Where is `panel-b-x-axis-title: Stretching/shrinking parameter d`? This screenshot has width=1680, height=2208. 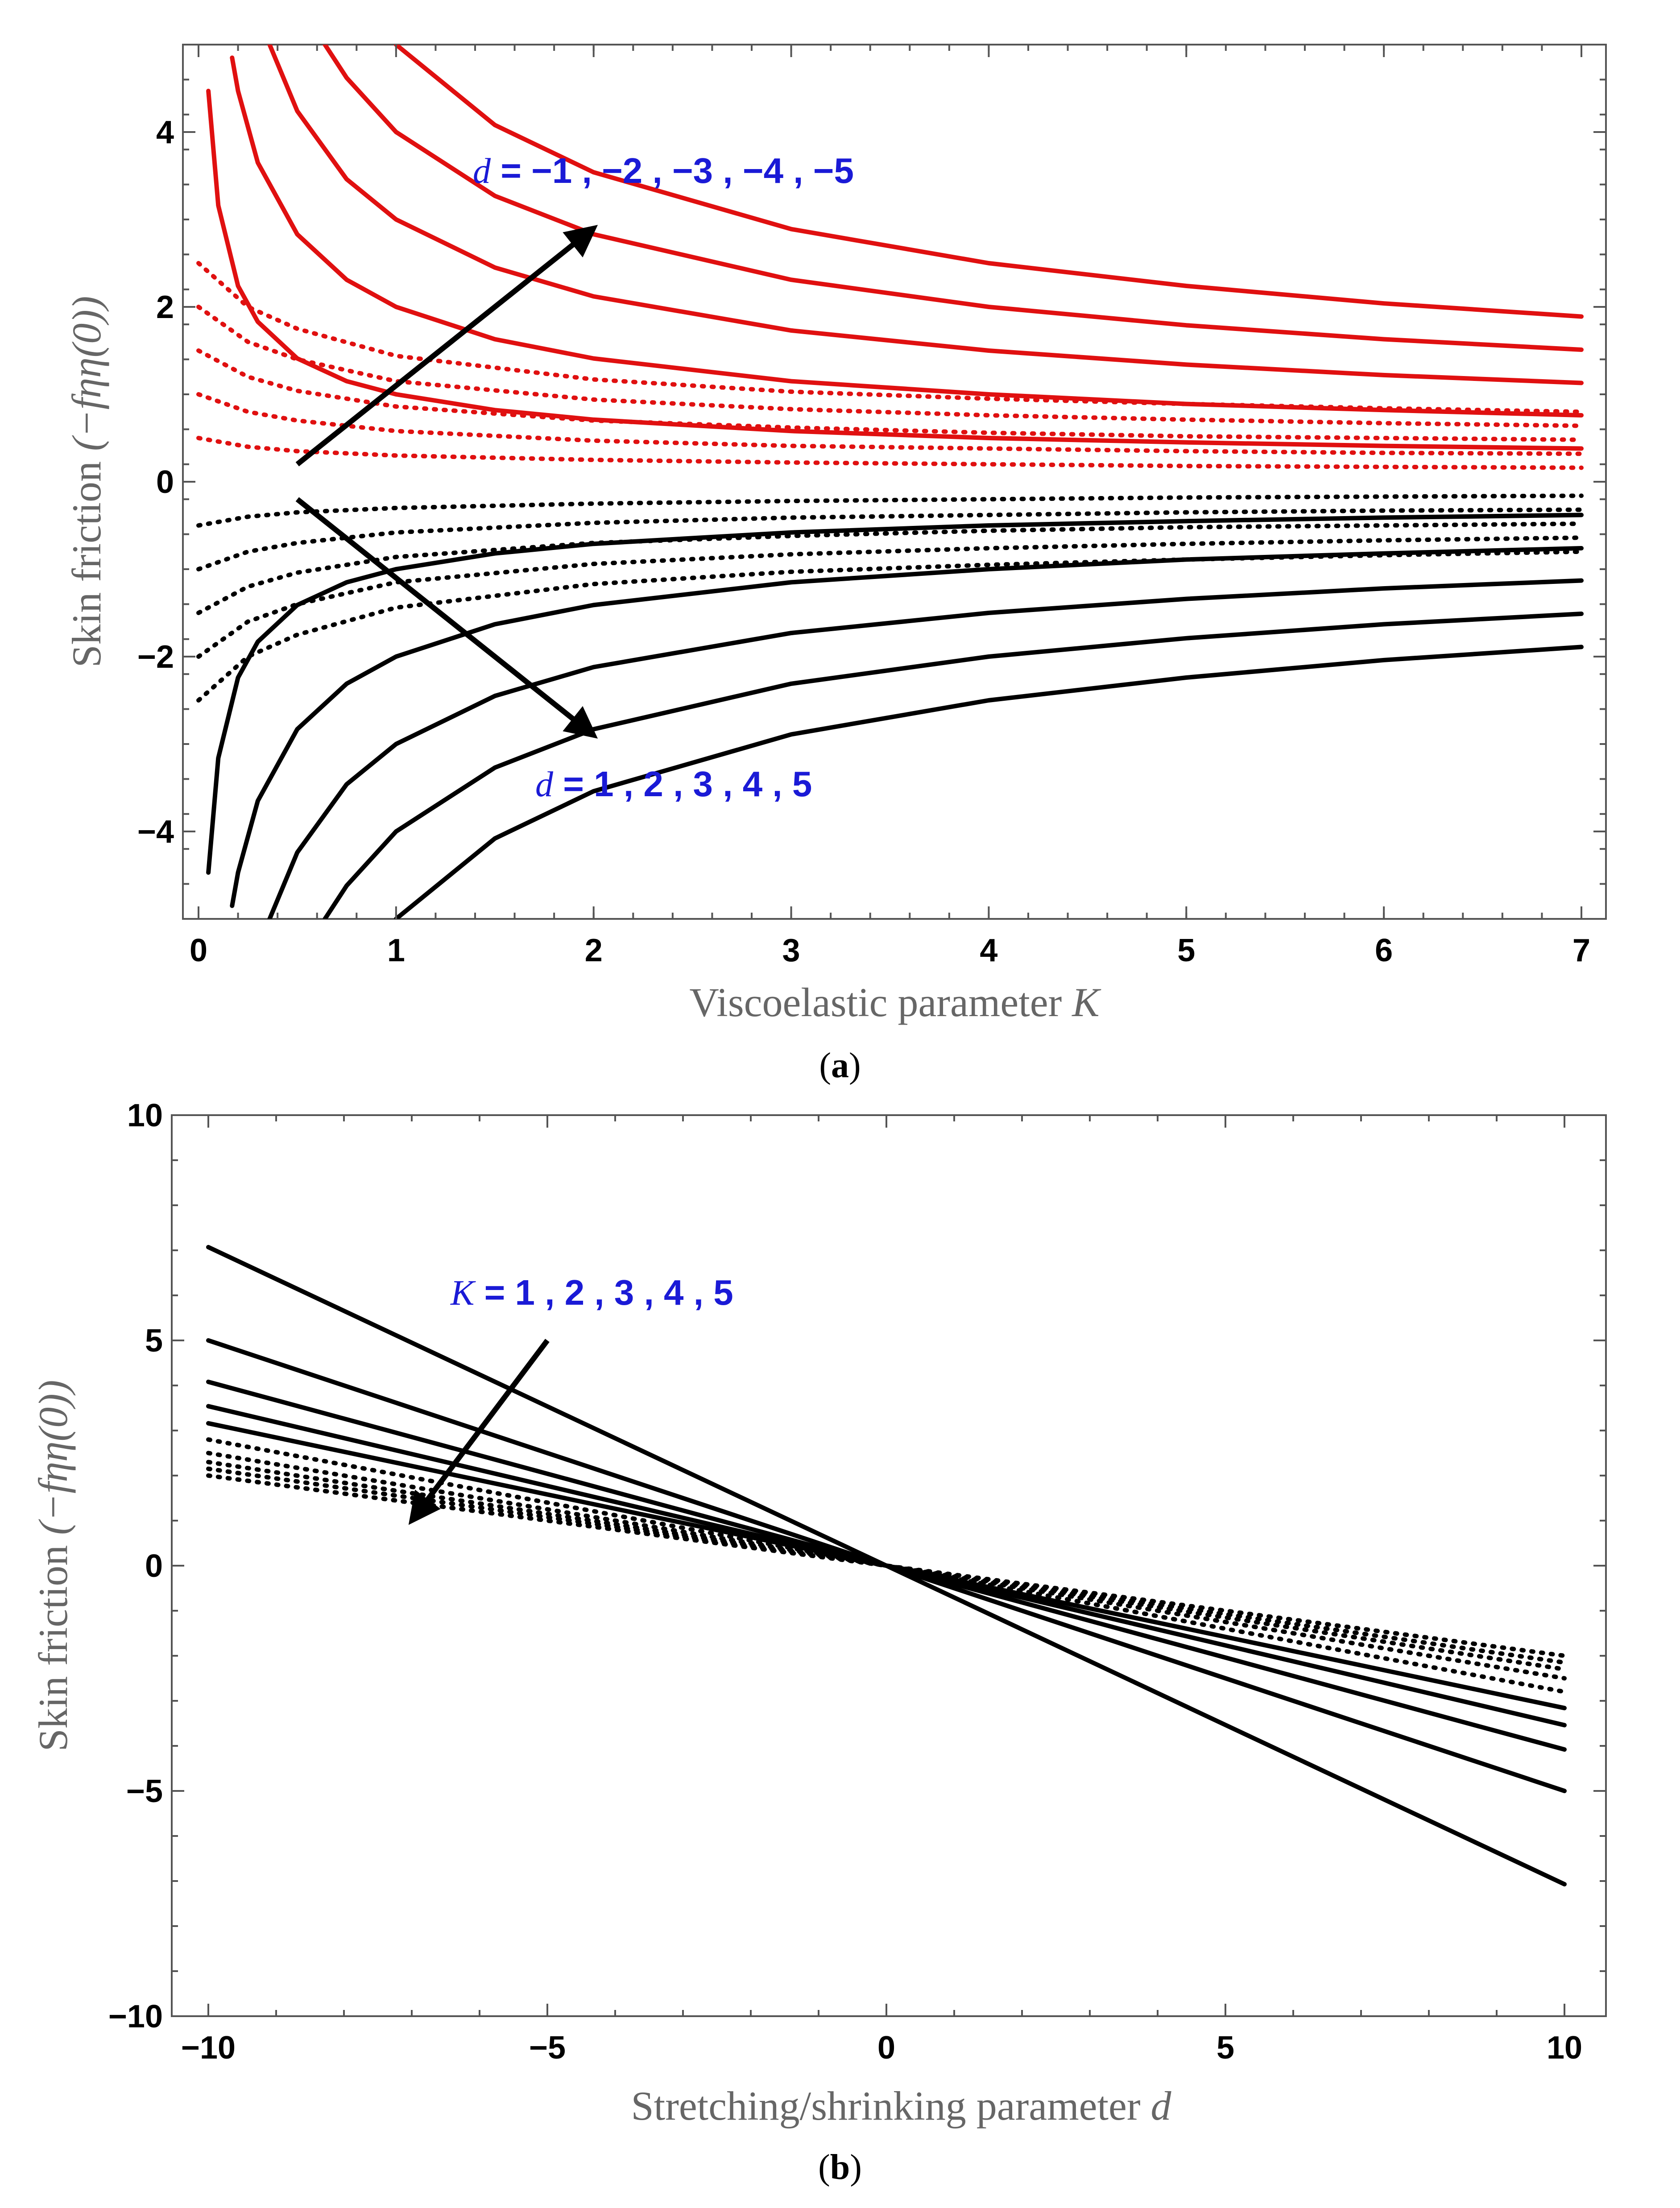
panel-b-x-axis-title: Stretching/shrinking parameter d is located at coordinates (901, 2106).